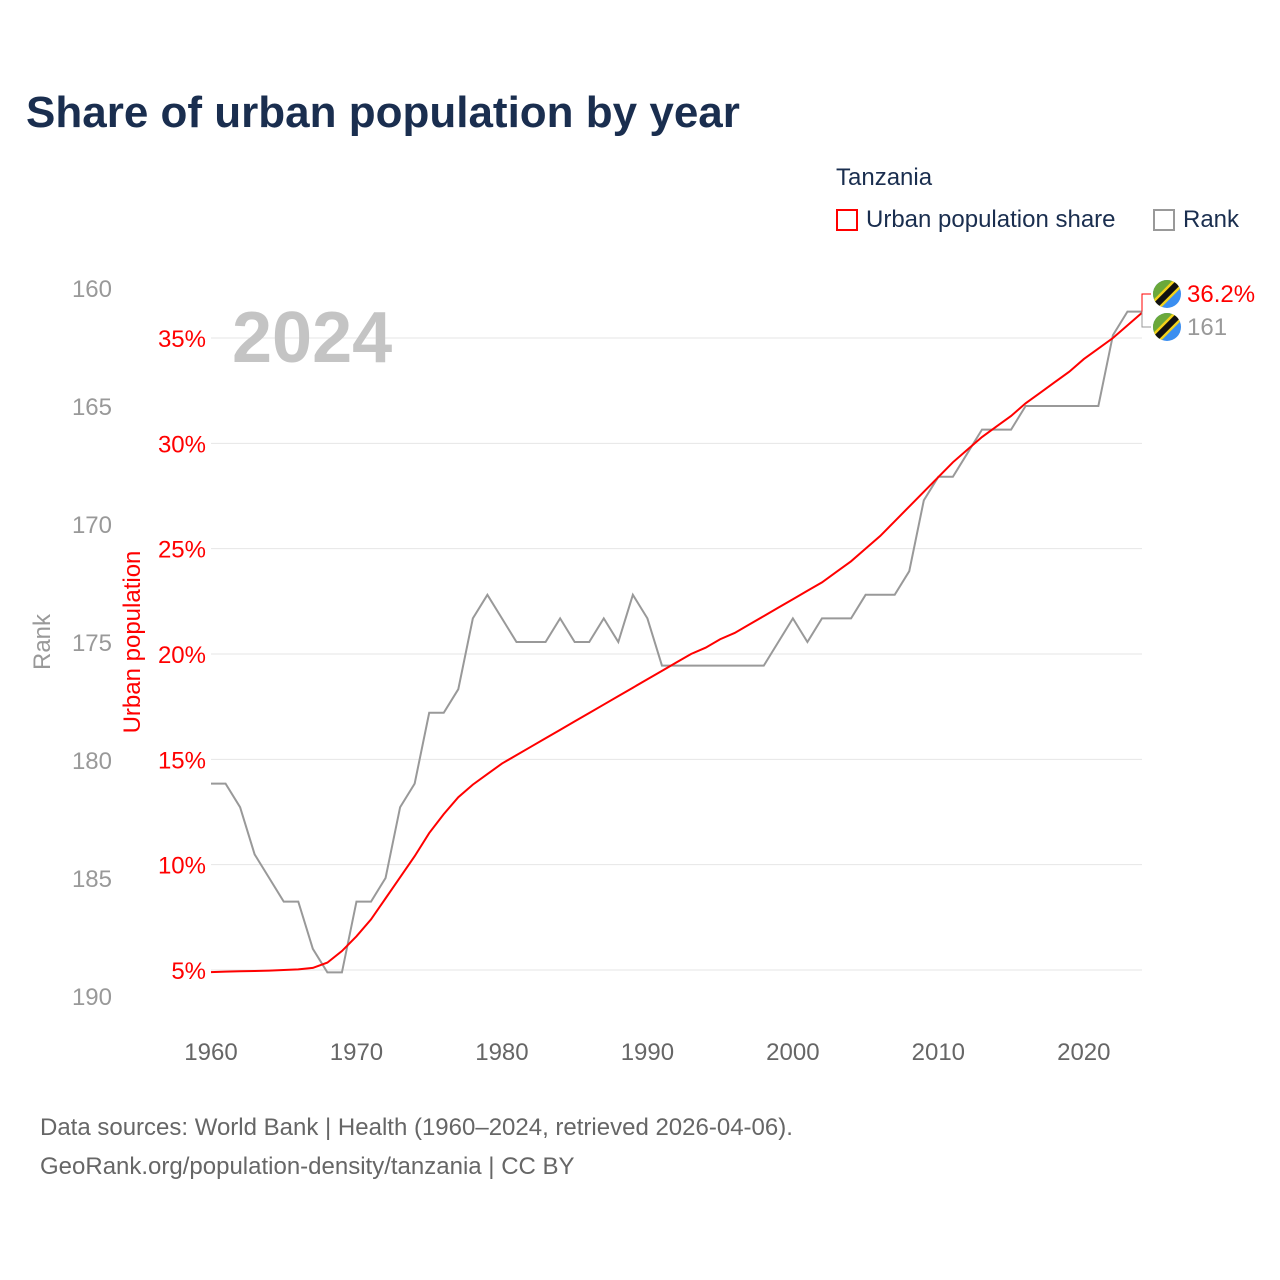  What do you see at coordinates (884, 177) in the screenshot?
I see `legend-country: Tanzania` at bounding box center [884, 177].